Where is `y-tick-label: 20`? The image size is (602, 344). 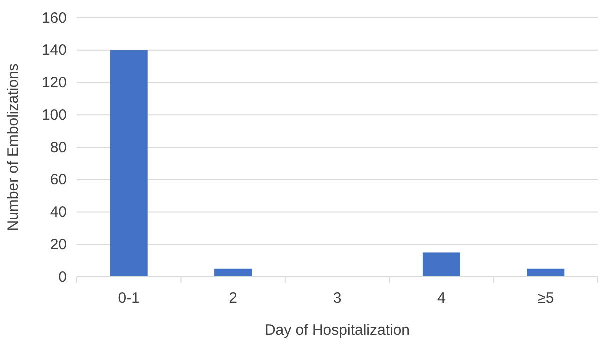 y-tick-label: 20 is located at coordinates (58, 245).